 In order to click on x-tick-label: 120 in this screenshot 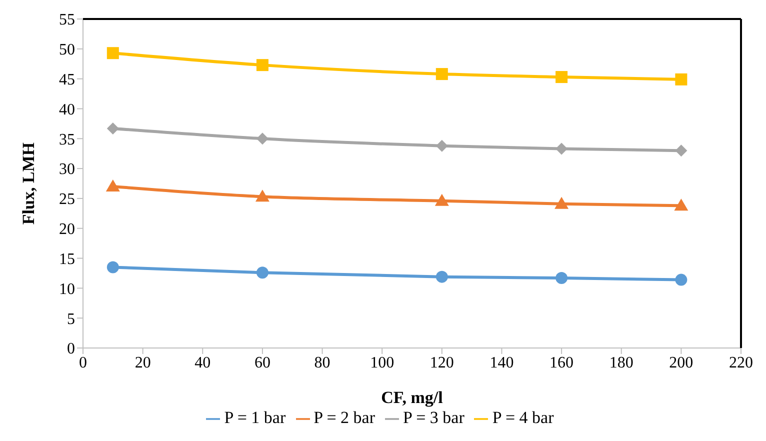, I will do `click(442, 363)`.